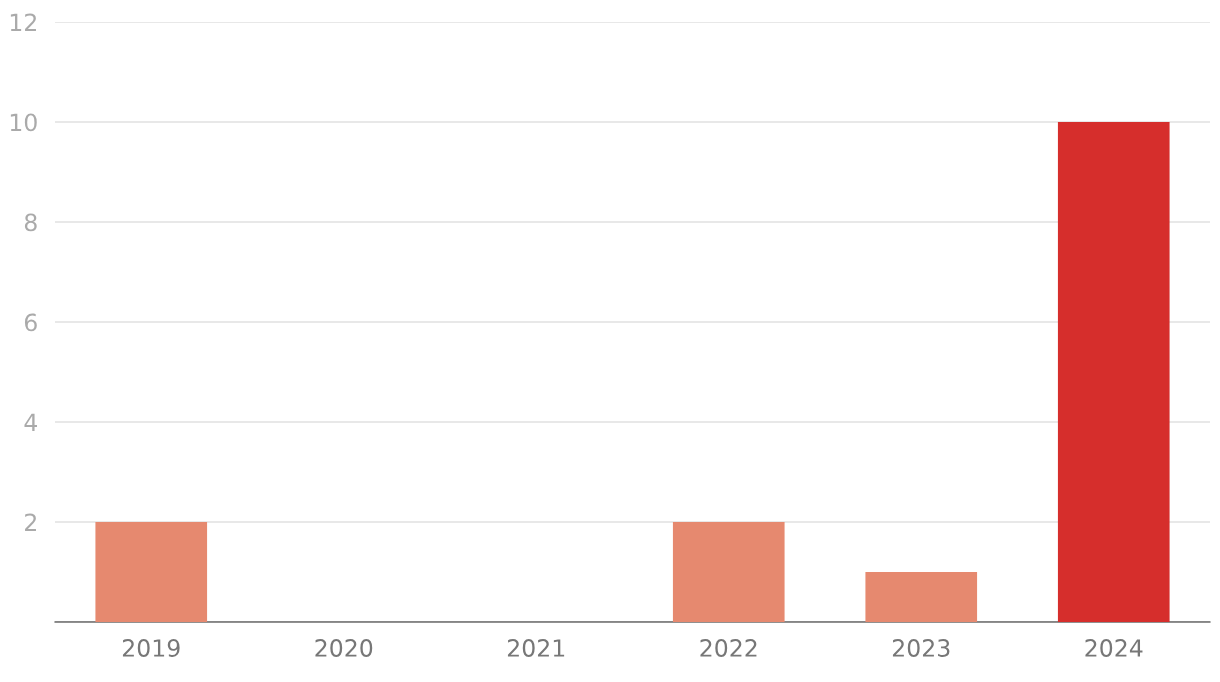 The image size is (1220, 682). Describe the element at coordinates (1114, 648) in the screenshot. I see `x-tick-label: 2024` at that location.